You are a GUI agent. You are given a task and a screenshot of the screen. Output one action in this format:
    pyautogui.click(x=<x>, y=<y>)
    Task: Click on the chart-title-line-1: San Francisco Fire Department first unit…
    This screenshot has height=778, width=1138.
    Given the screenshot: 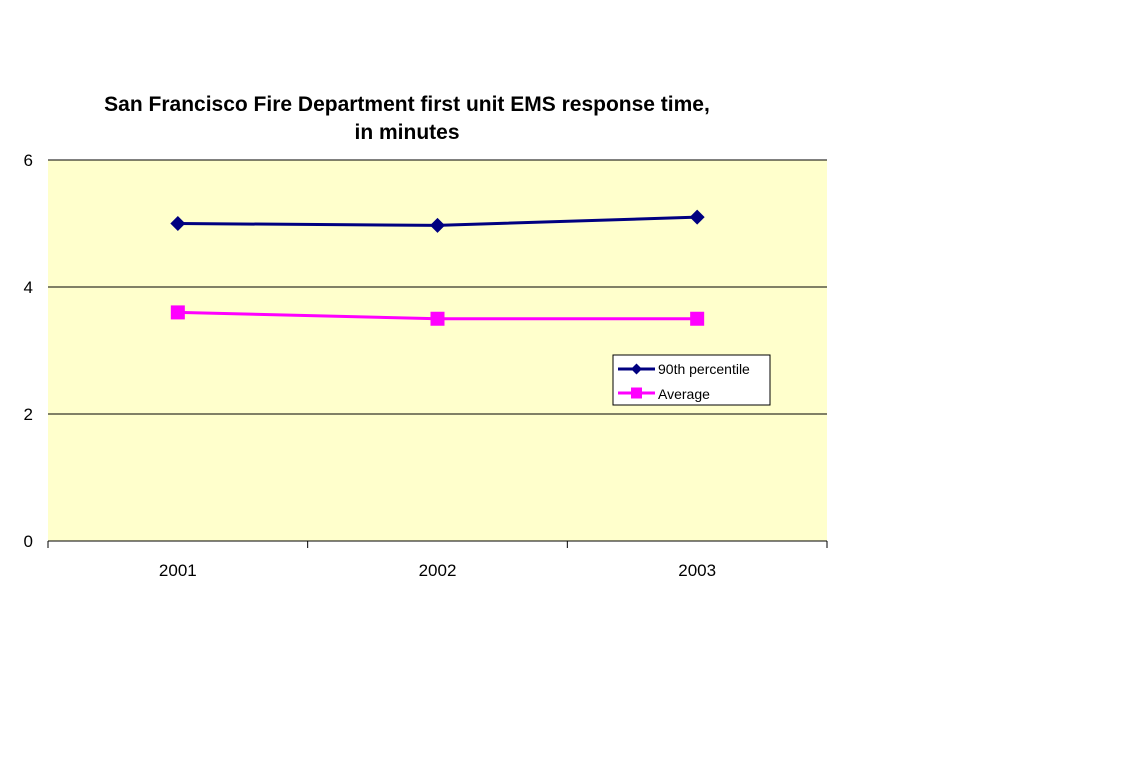 What is the action you would take?
    pyautogui.click(x=407, y=104)
    